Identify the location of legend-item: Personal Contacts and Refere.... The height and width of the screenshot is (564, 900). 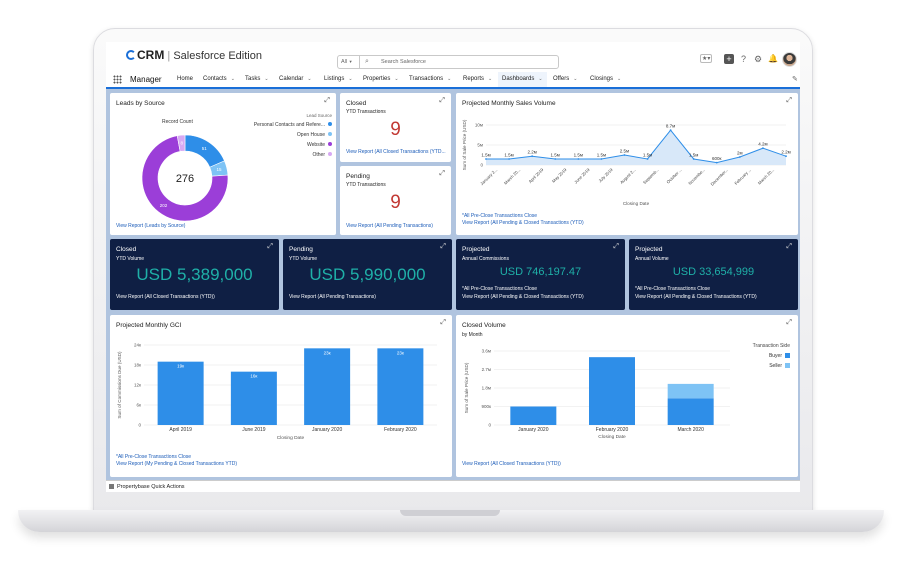
(281, 125).